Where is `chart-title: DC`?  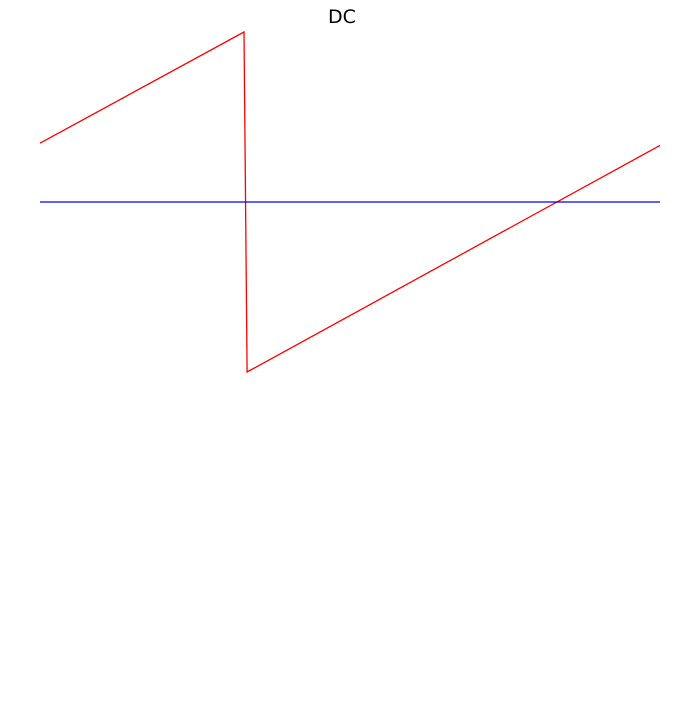 chart-title: DC is located at coordinates (342, 17).